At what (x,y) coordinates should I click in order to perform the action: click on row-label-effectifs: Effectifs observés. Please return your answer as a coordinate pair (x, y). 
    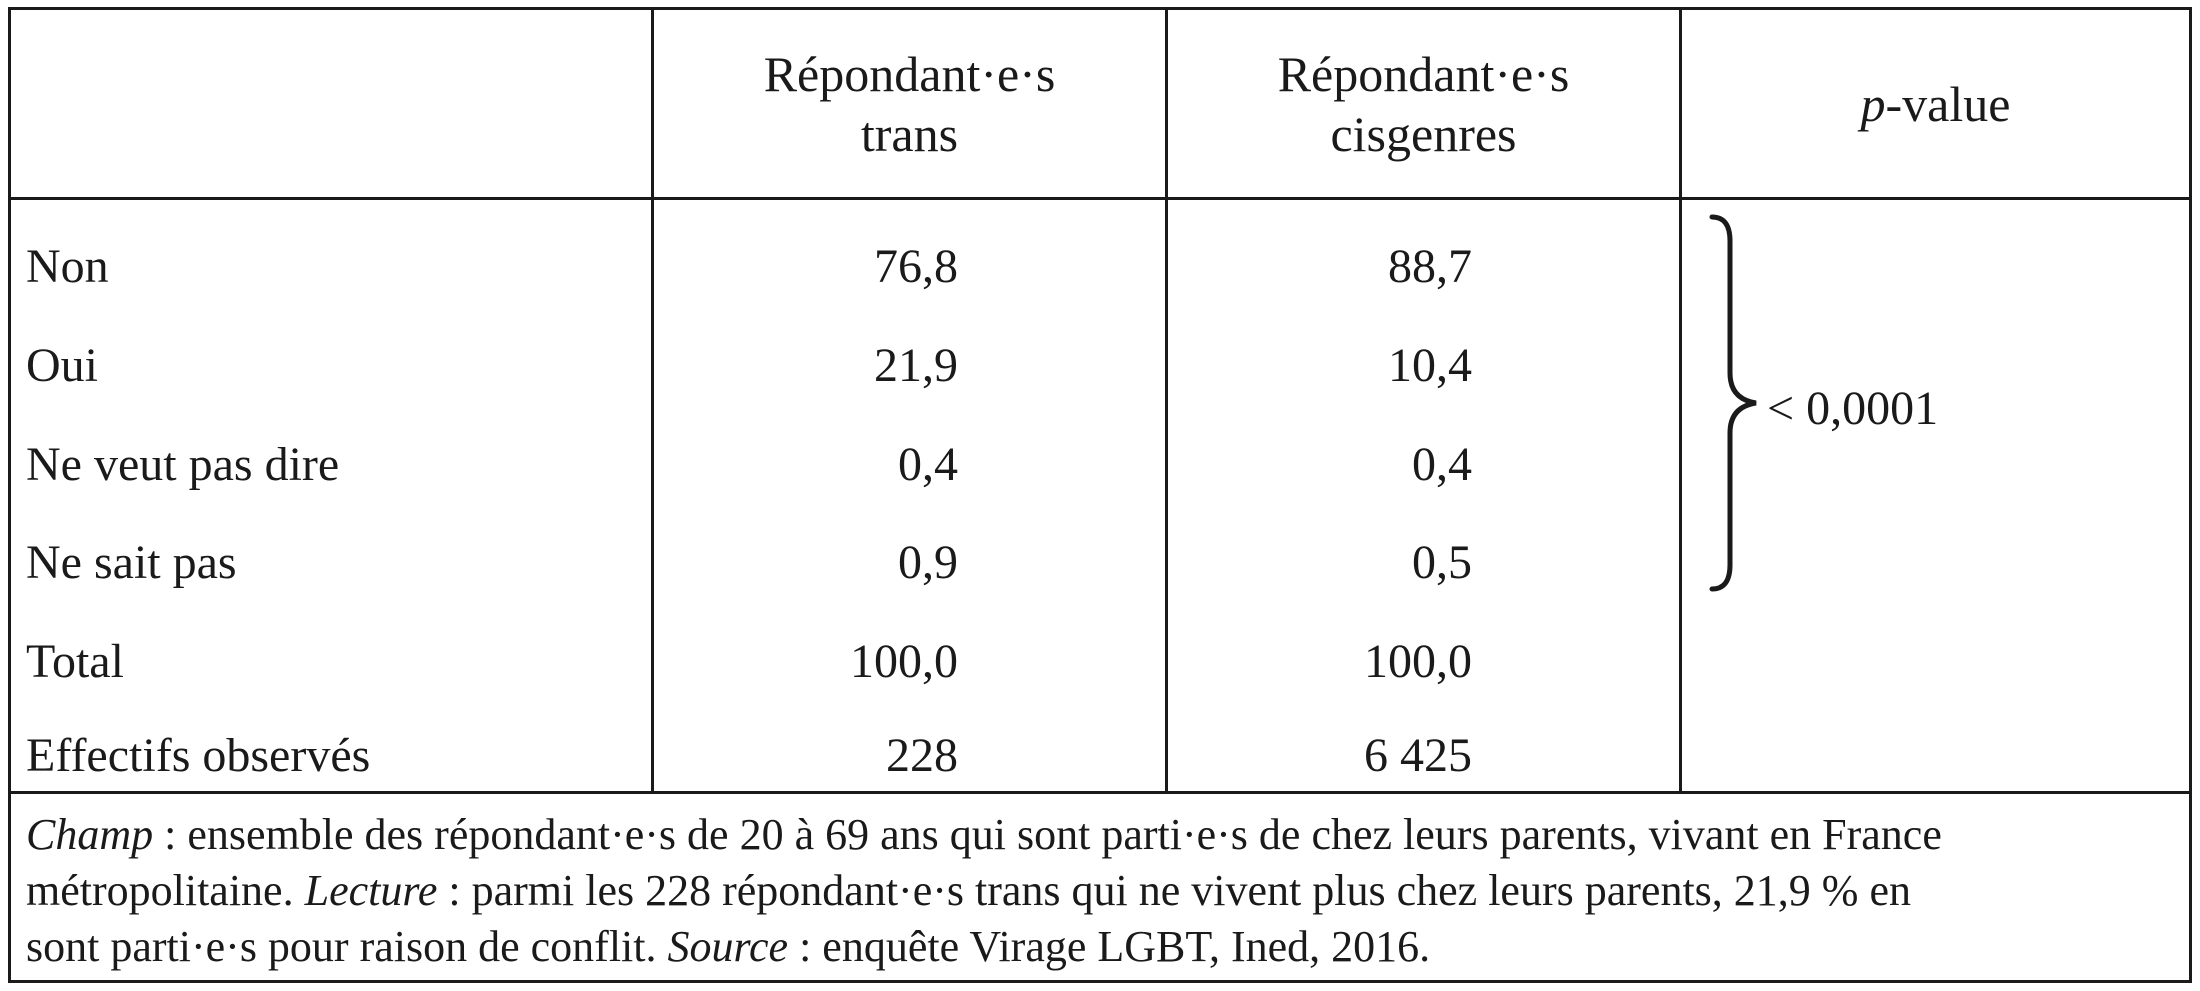
    Looking at the image, I should click on (198, 755).